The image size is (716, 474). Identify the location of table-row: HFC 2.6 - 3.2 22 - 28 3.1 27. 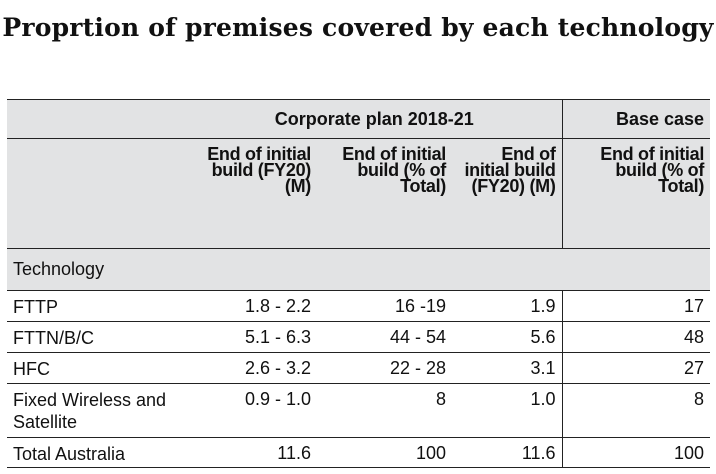
(359, 368).